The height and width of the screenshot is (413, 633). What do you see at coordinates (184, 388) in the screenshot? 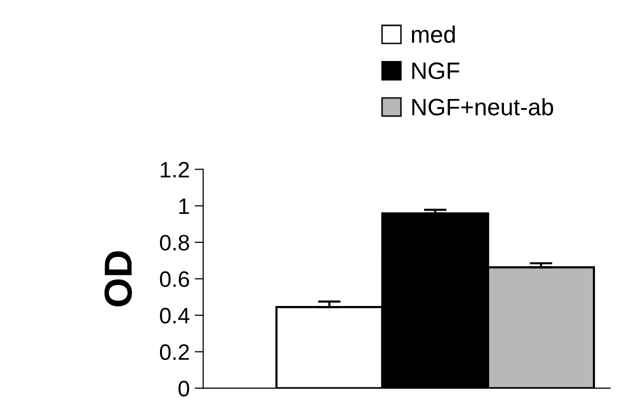
I see `y-tick-label: 0` at bounding box center [184, 388].